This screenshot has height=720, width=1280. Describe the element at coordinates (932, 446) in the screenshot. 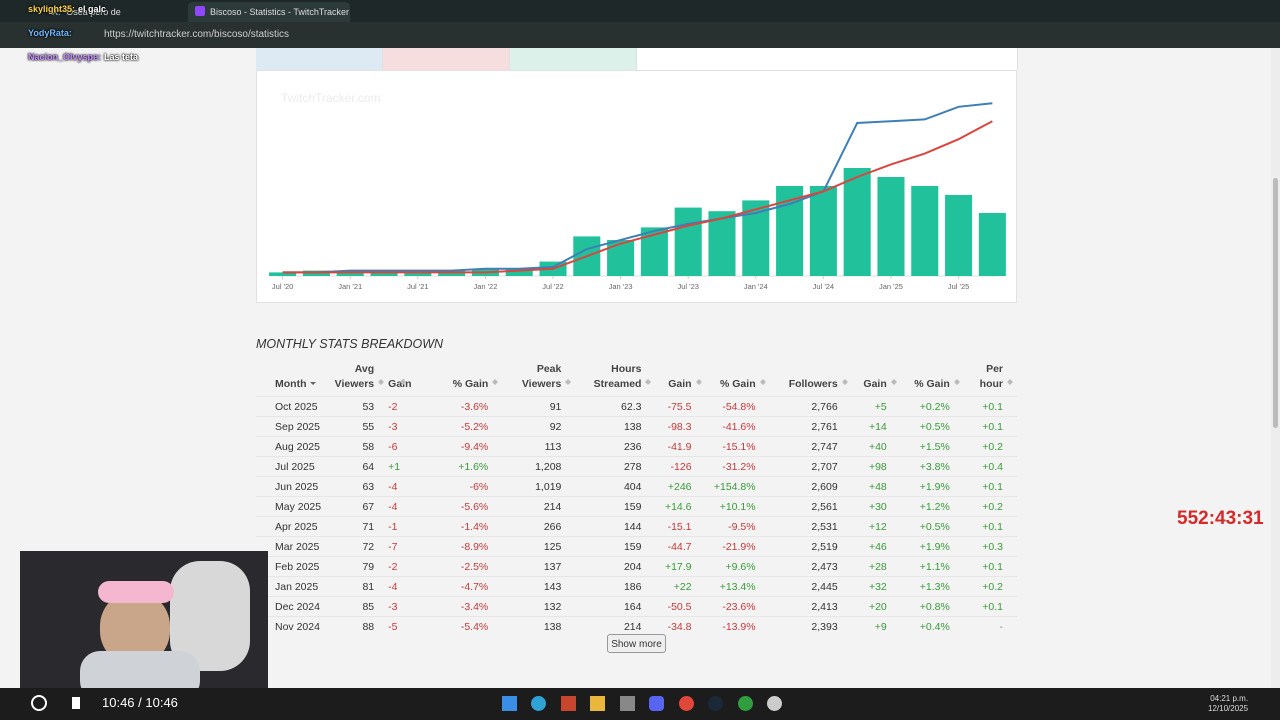

I see `table-cell: +1.5%` at that location.